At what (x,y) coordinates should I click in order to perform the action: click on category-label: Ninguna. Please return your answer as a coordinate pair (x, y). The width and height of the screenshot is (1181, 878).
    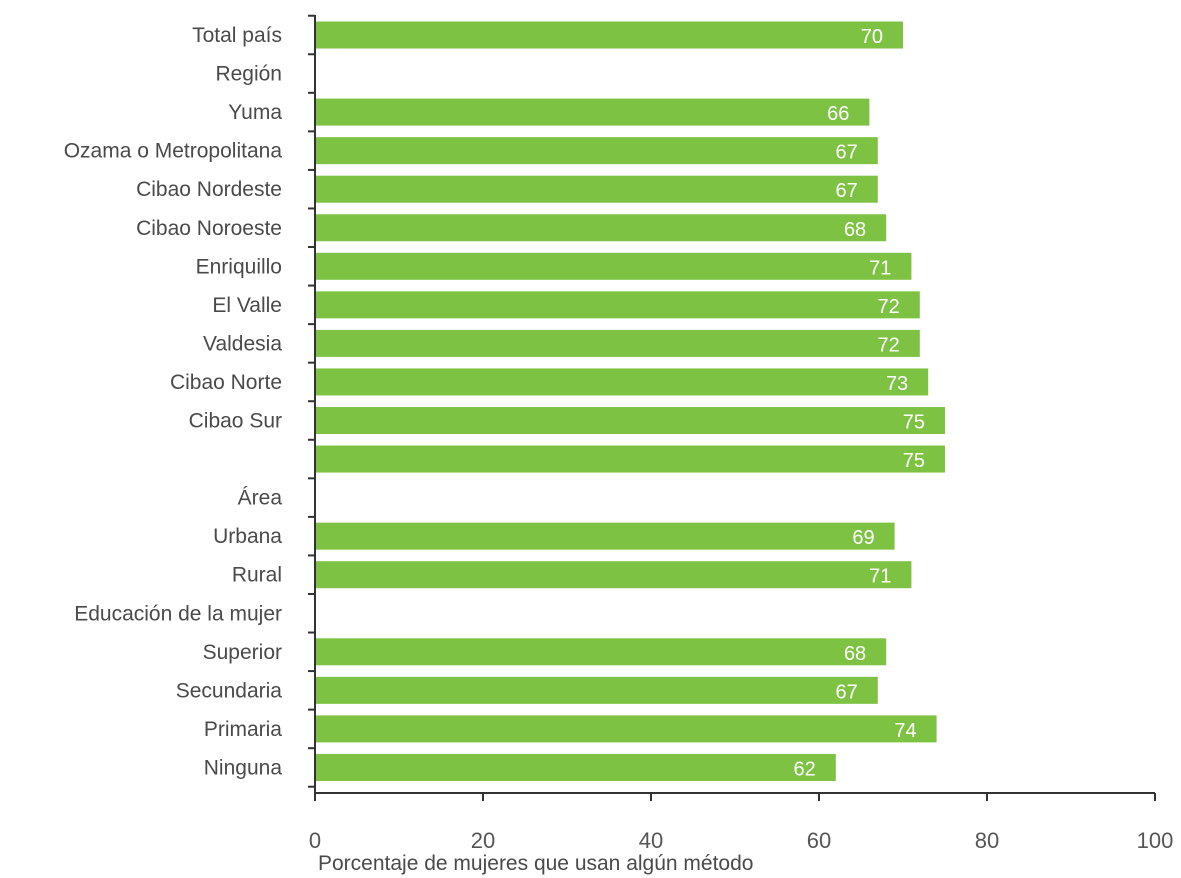
    Looking at the image, I should click on (243, 767).